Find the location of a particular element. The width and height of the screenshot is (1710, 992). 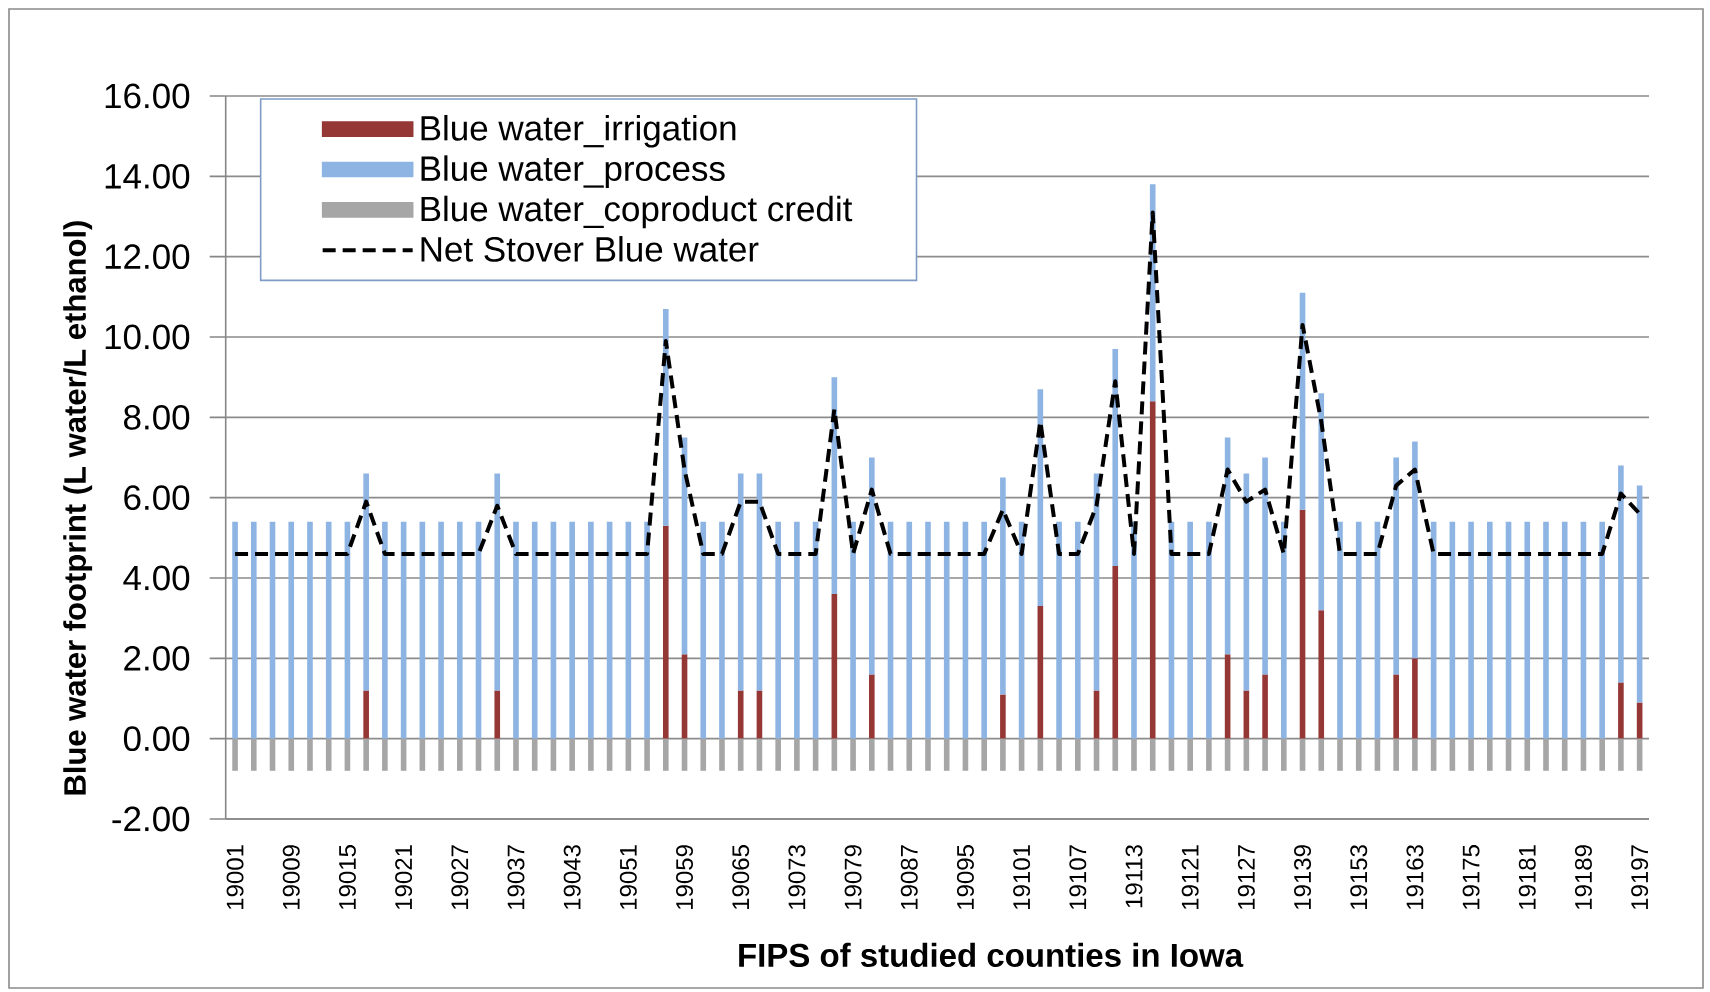

legend-label: Blue water_coproduct credit is located at coordinates (637, 212).